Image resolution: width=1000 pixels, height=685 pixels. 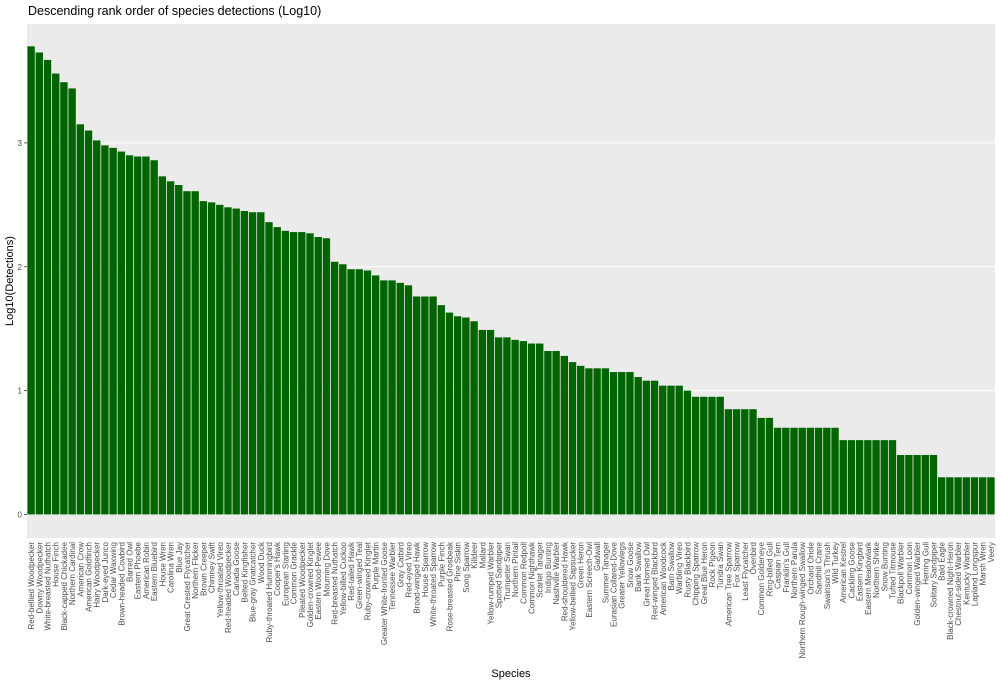 What do you see at coordinates (146, 570) in the screenshot?
I see `x-tick-label: American Robin` at bounding box center [146, 570].